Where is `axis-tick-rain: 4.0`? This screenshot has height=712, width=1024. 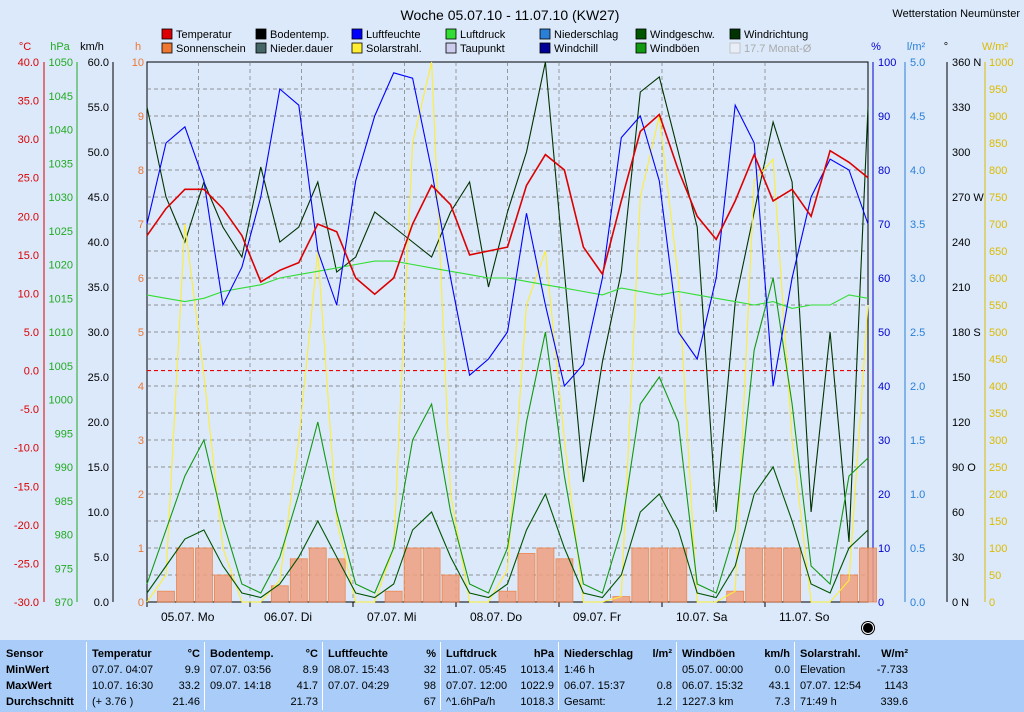
axis-tick-rain: 4.0 is located at coordinates (917, 171).